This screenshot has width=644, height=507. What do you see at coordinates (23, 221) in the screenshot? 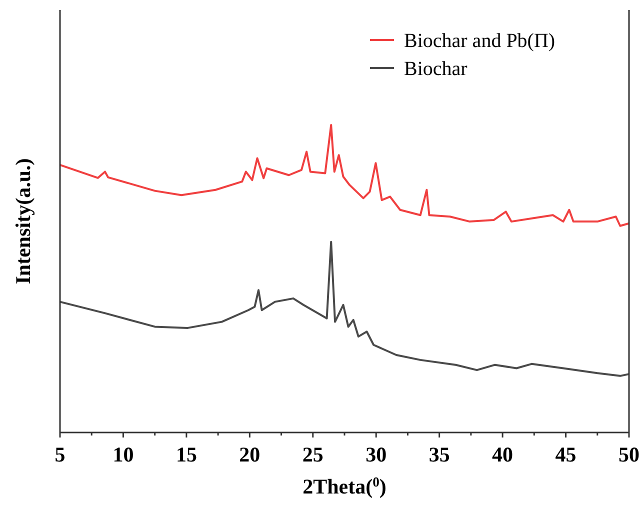
I see `y-axis-title: Intensity(a.u.)` at bounding box center [23, 221].